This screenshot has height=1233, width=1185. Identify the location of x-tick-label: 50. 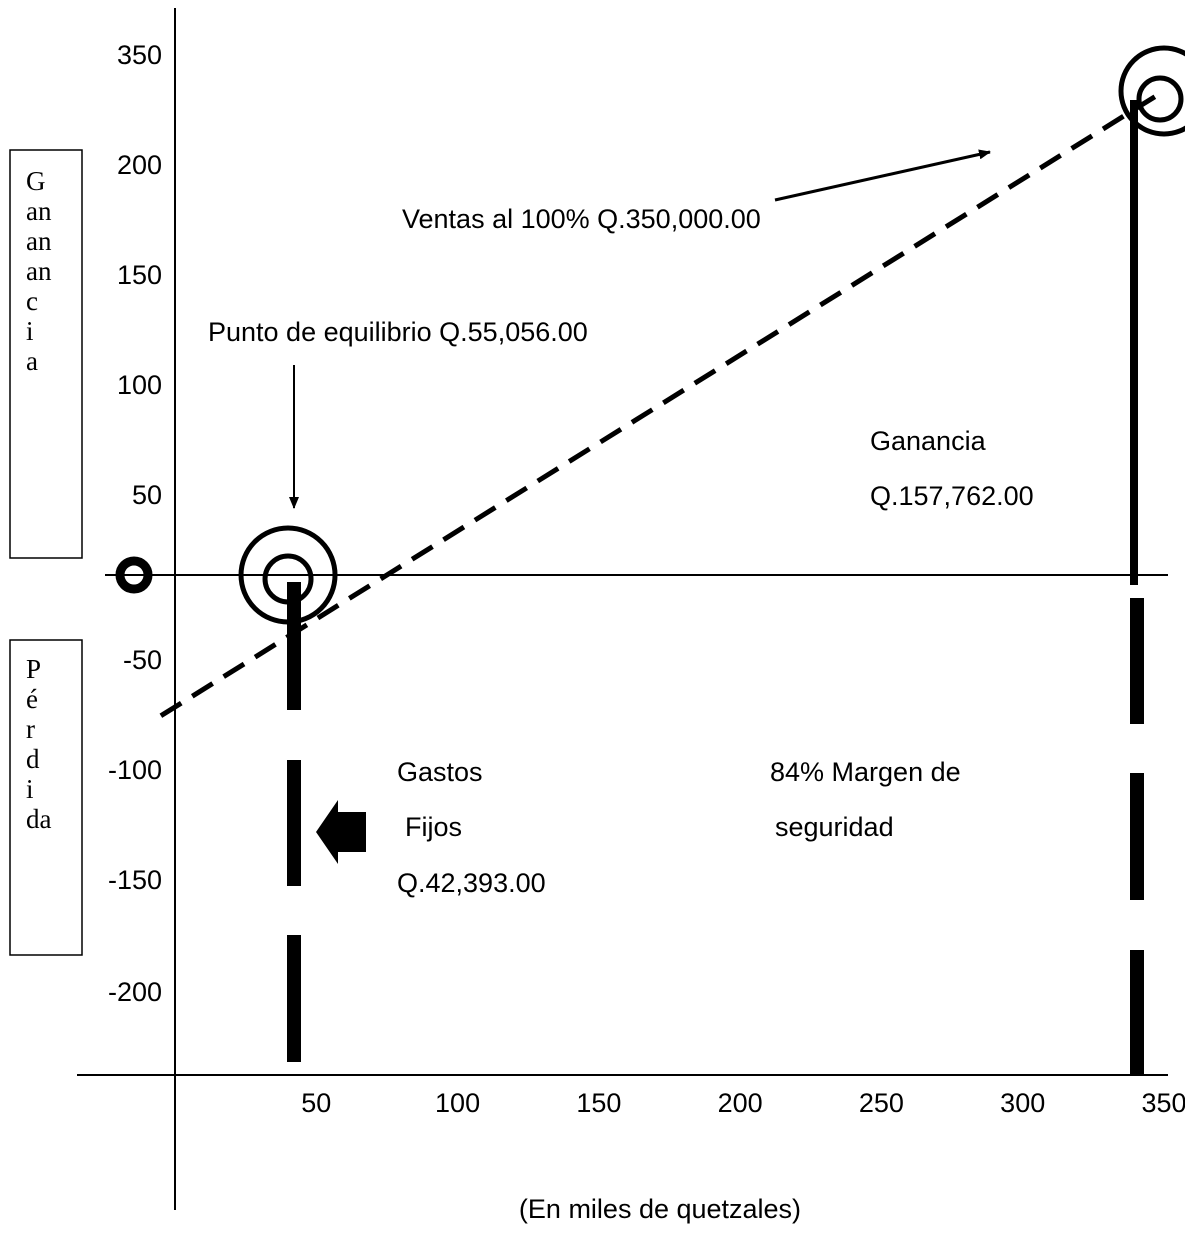
(316, 1103).